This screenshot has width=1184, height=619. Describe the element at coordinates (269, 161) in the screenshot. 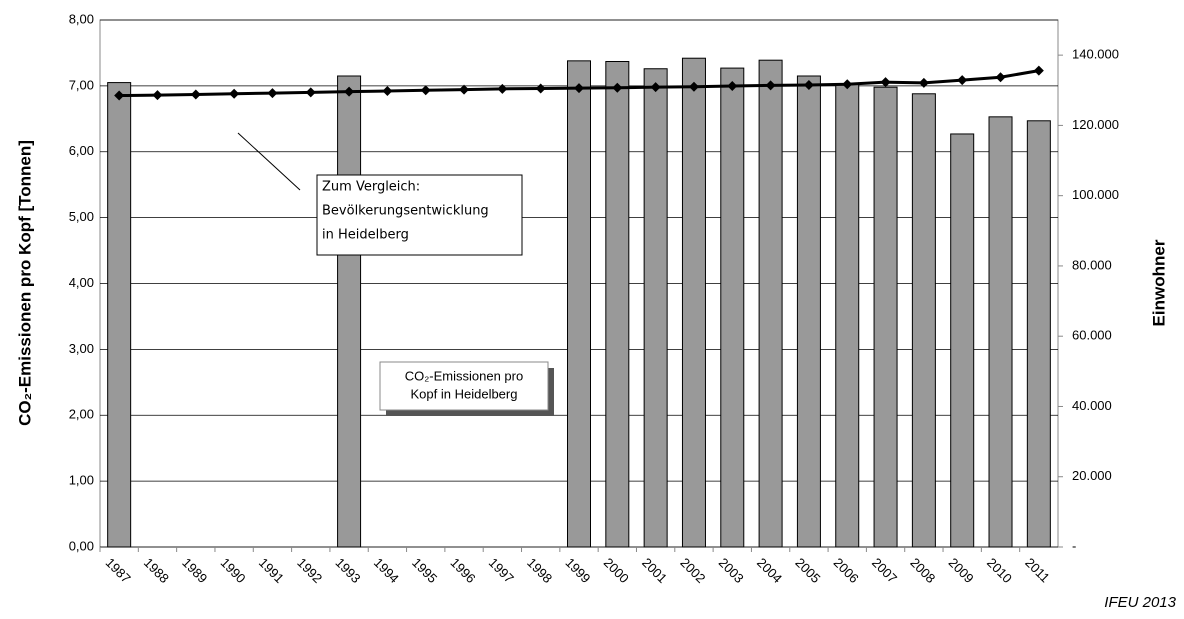

I see `leader-line` at that location.